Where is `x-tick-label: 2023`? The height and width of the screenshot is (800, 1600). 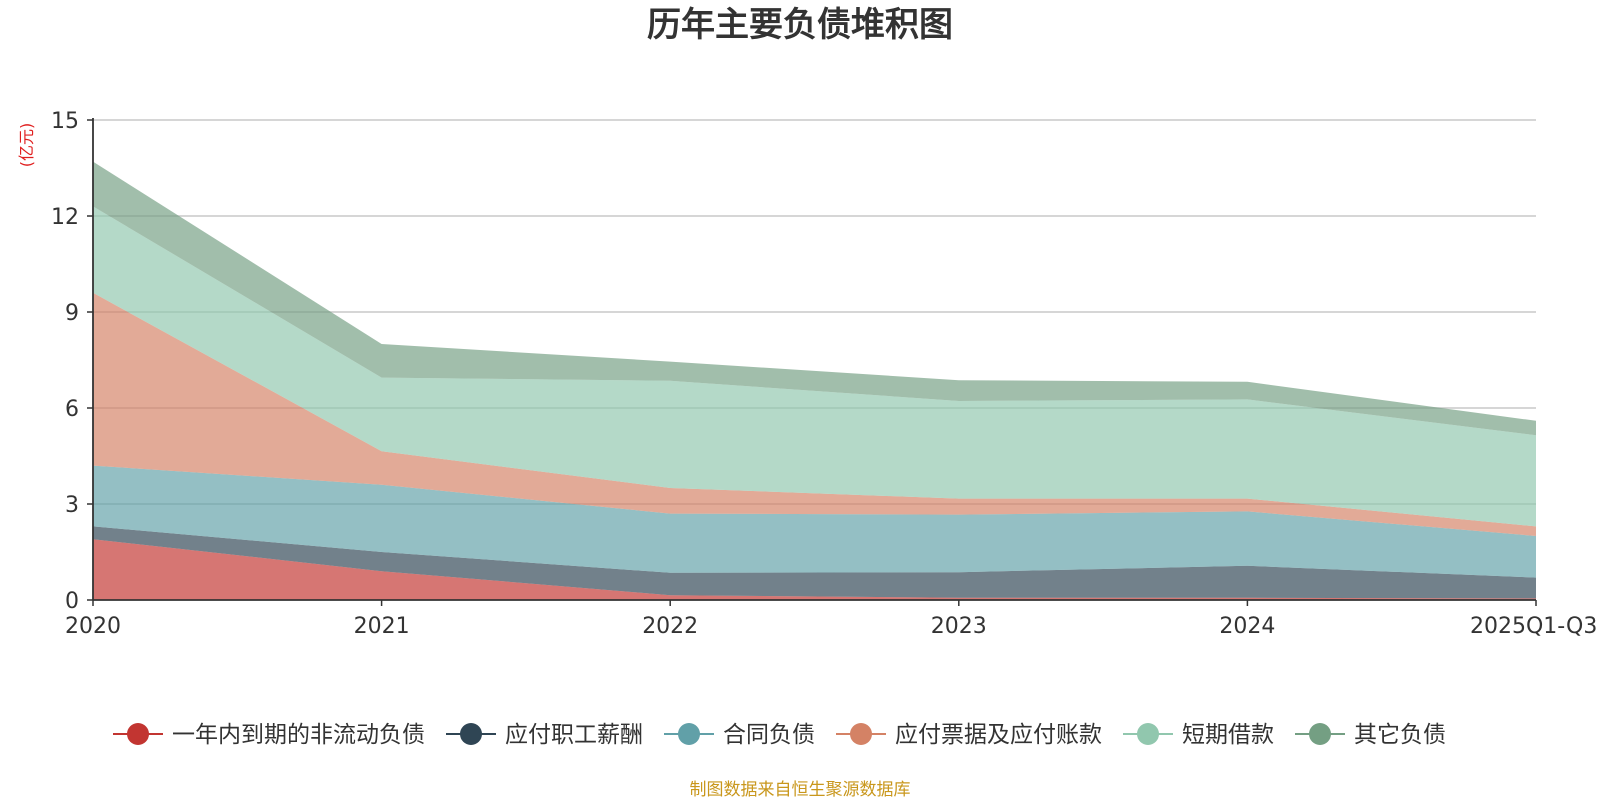
x-tick-label: 2023 is located at coordinates (959, 626).